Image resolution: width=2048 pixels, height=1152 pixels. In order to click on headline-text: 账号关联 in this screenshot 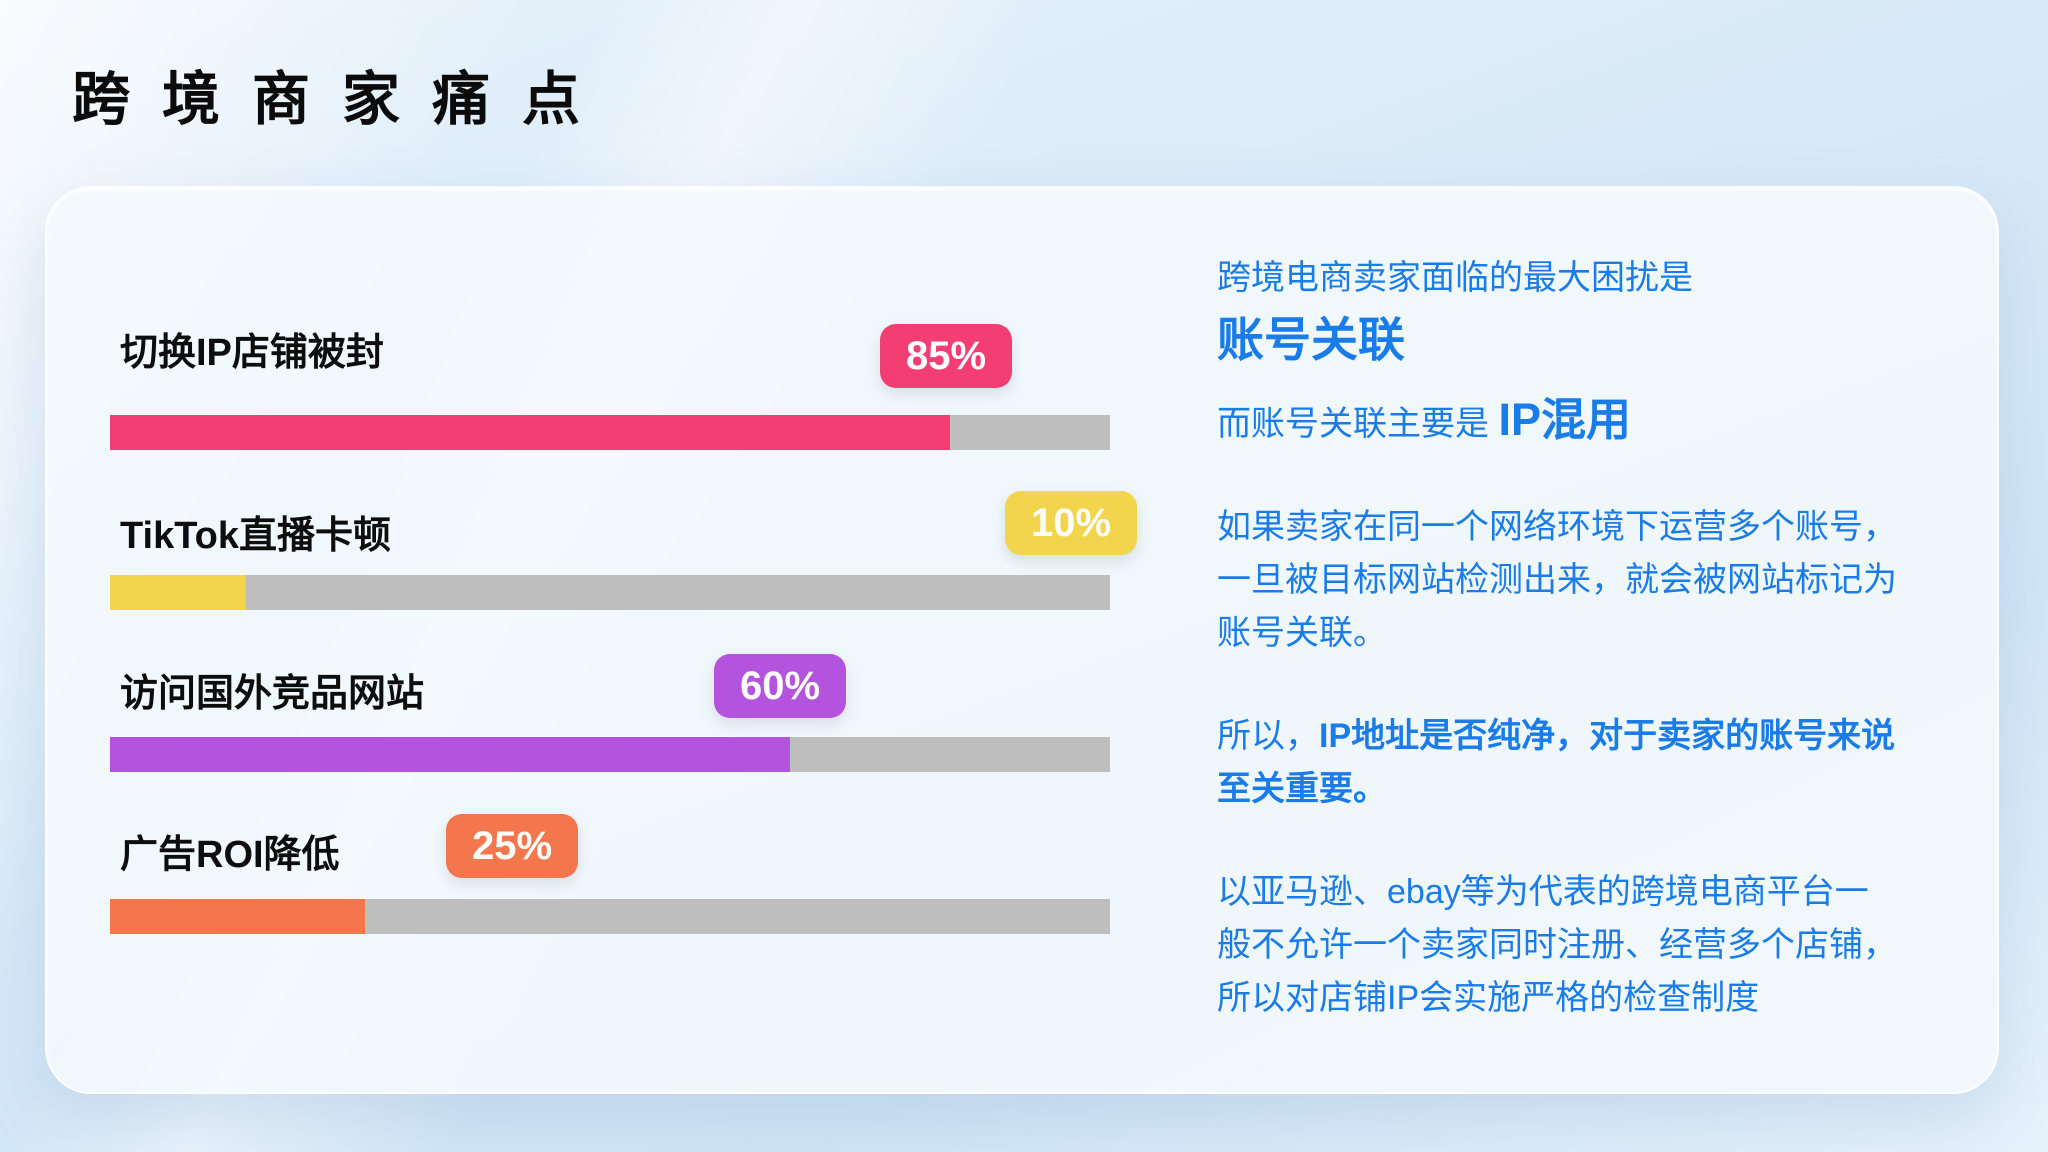, I will do `click(1311, 339)`.